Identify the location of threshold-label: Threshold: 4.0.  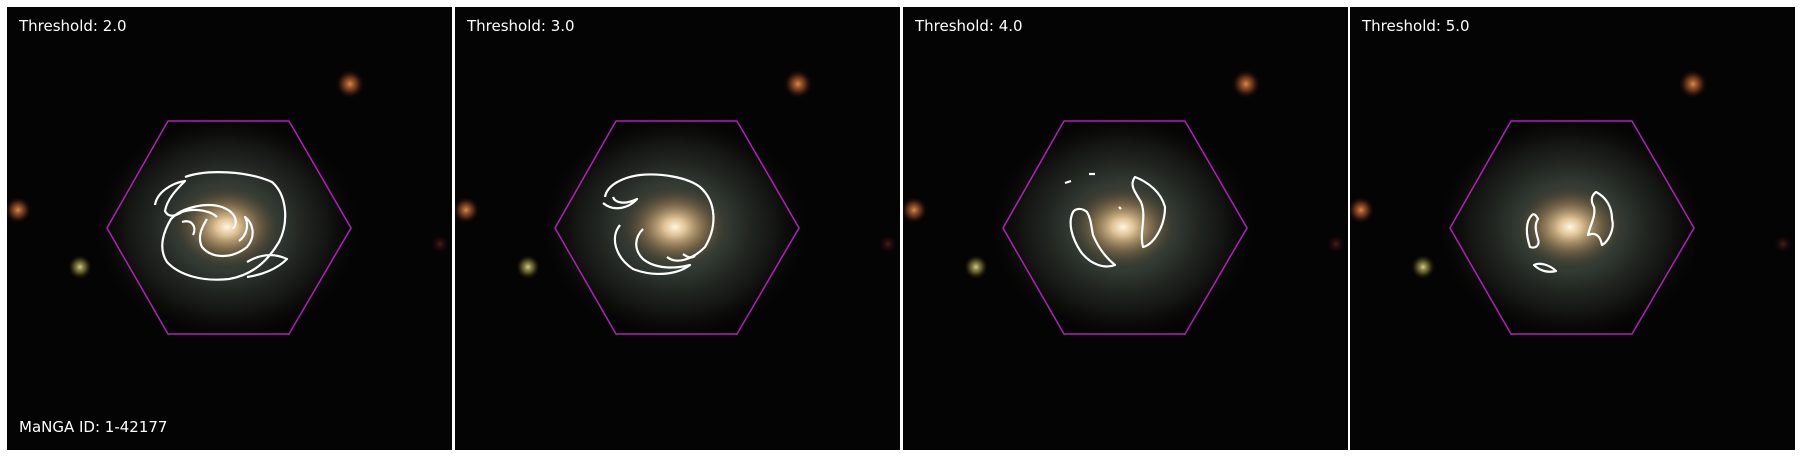
(969, 26).